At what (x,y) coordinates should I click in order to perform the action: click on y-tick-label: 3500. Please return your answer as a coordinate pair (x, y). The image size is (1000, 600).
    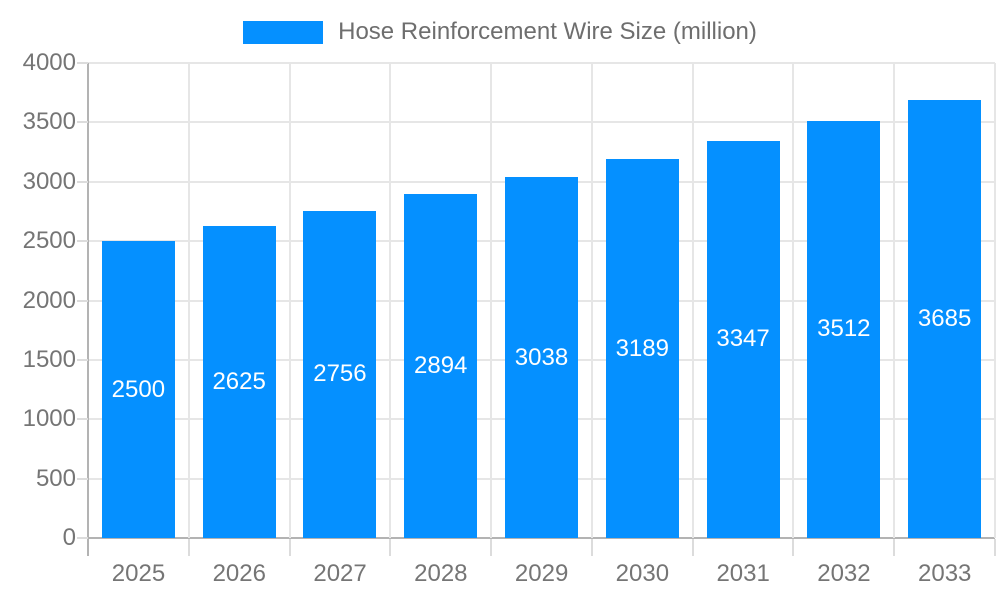
    Looking at the image, I should click on (49, 122).